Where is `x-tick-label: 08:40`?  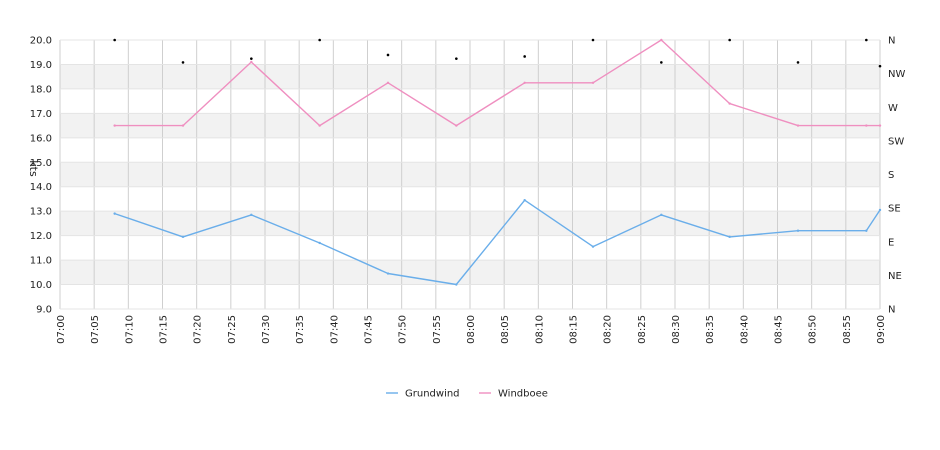 x-tick-label: 08:40 is located at coordinates (744, 329).